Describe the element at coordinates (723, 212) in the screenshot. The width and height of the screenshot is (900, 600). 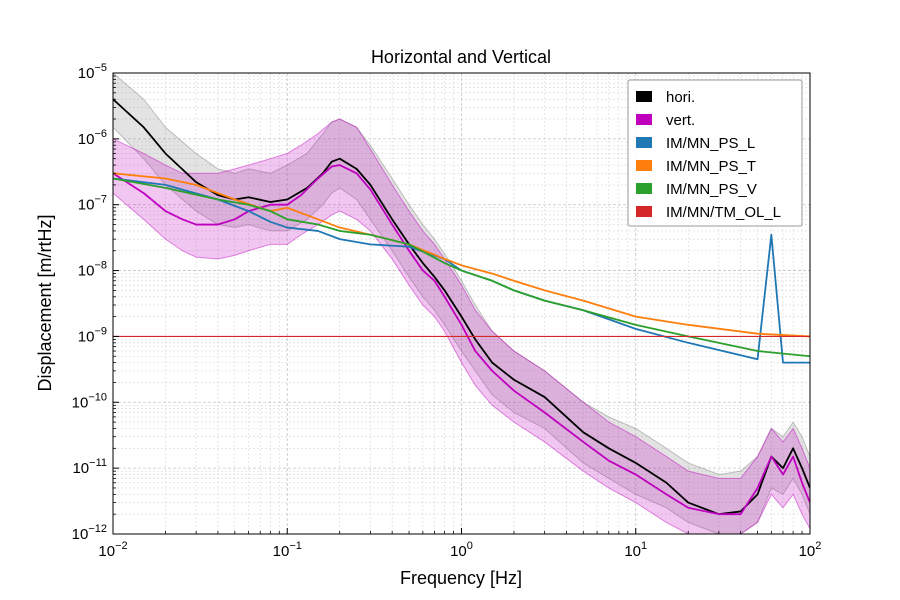
I see `legend-label-5: IM/MN/TM_OL_L` at that location.